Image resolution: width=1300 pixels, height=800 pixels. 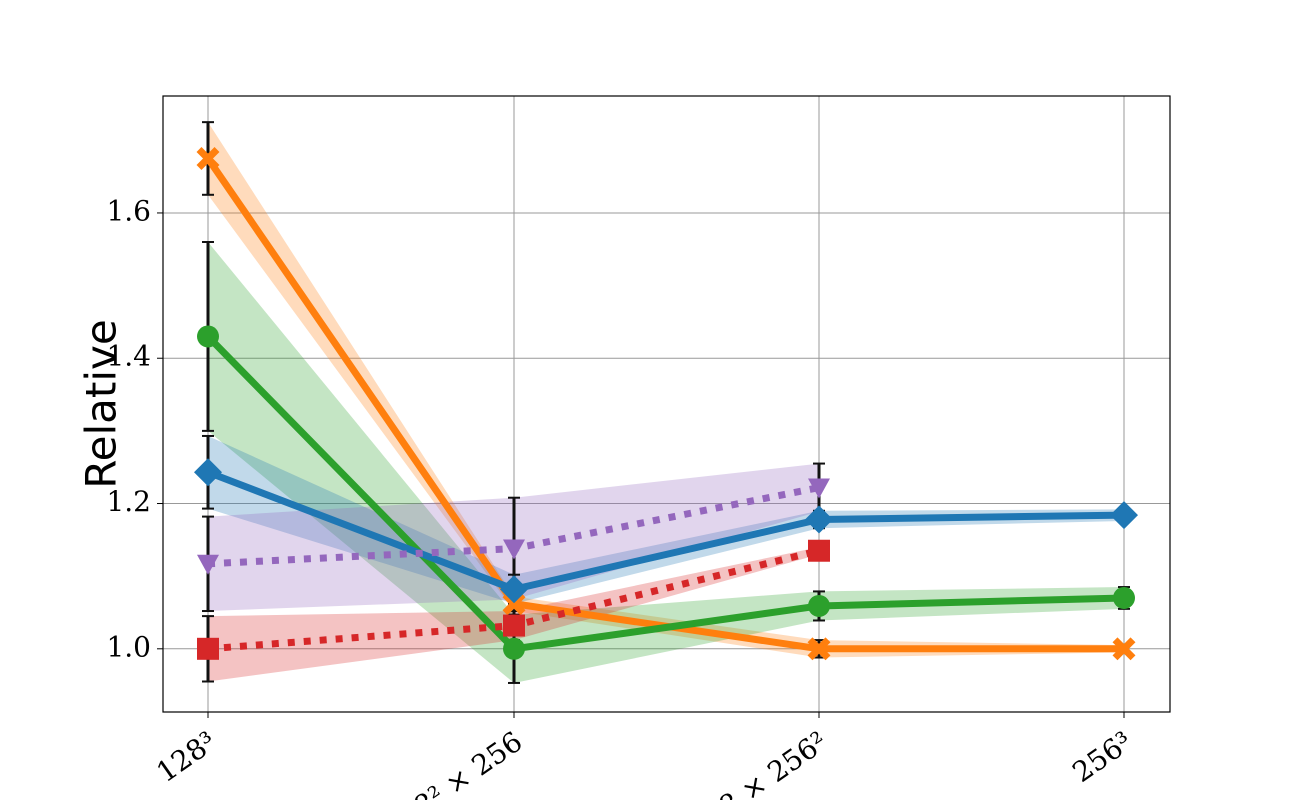 What do you see at coordinates (665, 531) in the screenshot?
I see `series-line` at bounding box center [665, 531].